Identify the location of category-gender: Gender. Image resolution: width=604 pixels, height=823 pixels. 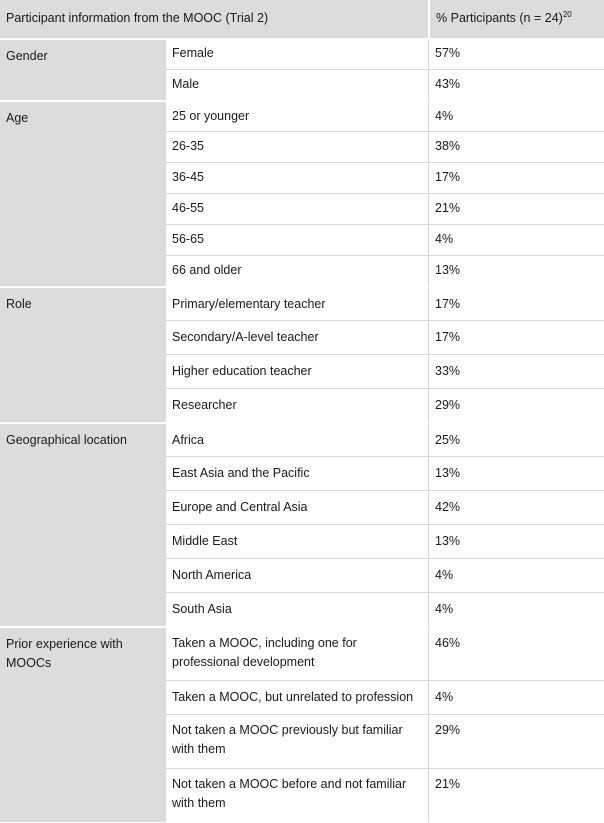
(83, 69).